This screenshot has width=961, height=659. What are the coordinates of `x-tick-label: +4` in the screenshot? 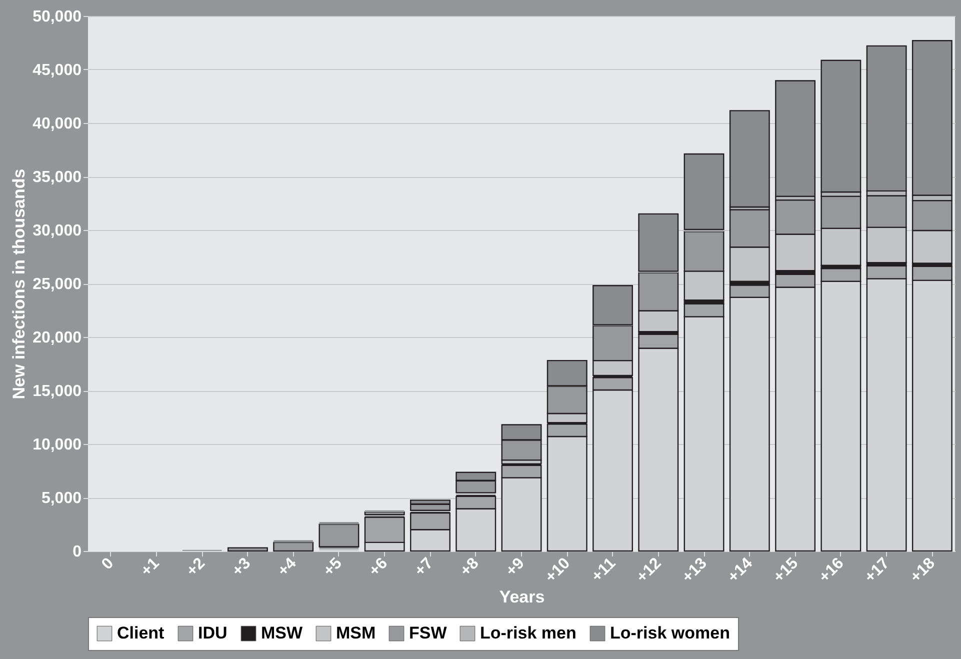 It's located at (287, 567).